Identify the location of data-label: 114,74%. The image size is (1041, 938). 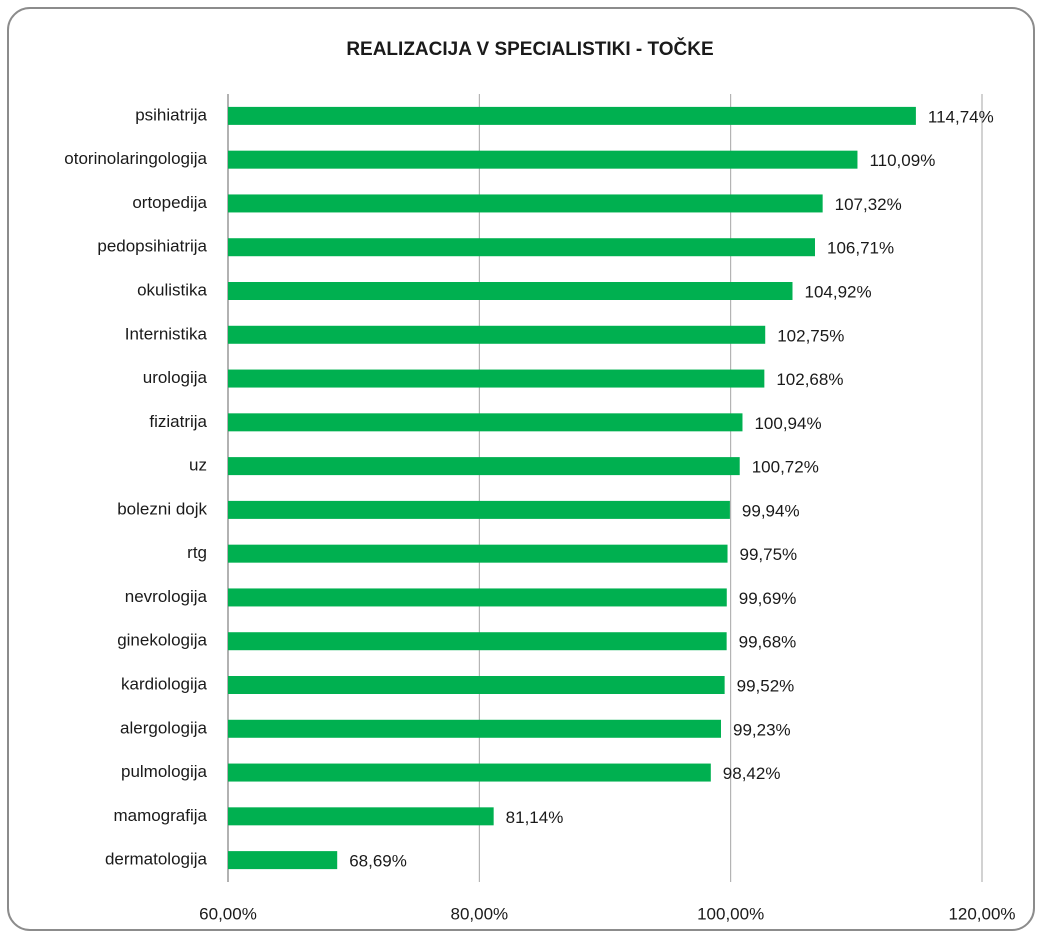
(961, 116).